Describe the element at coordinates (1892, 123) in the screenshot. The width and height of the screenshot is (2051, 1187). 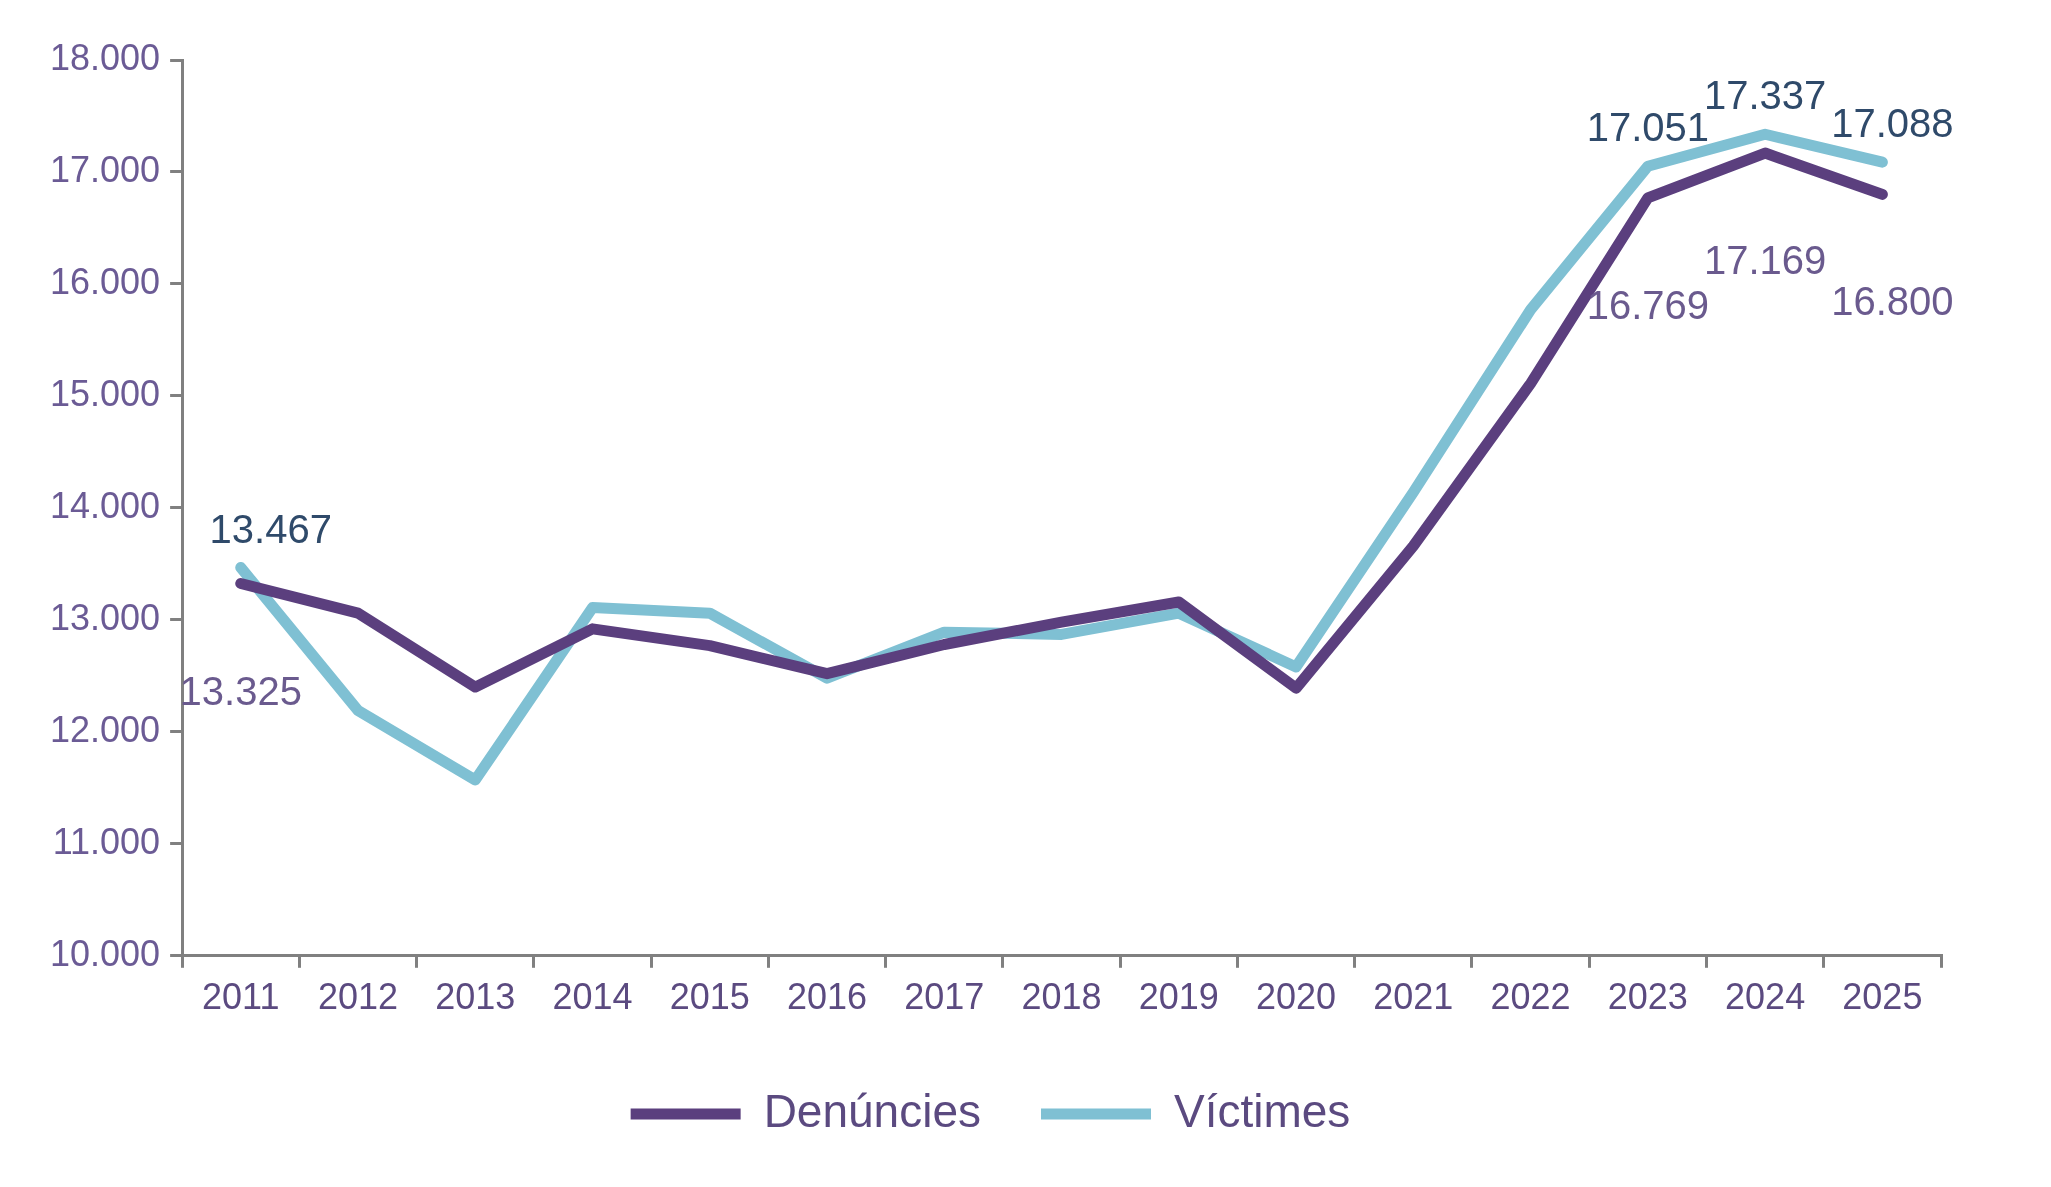
I see `data-label: 17.088` at that location.